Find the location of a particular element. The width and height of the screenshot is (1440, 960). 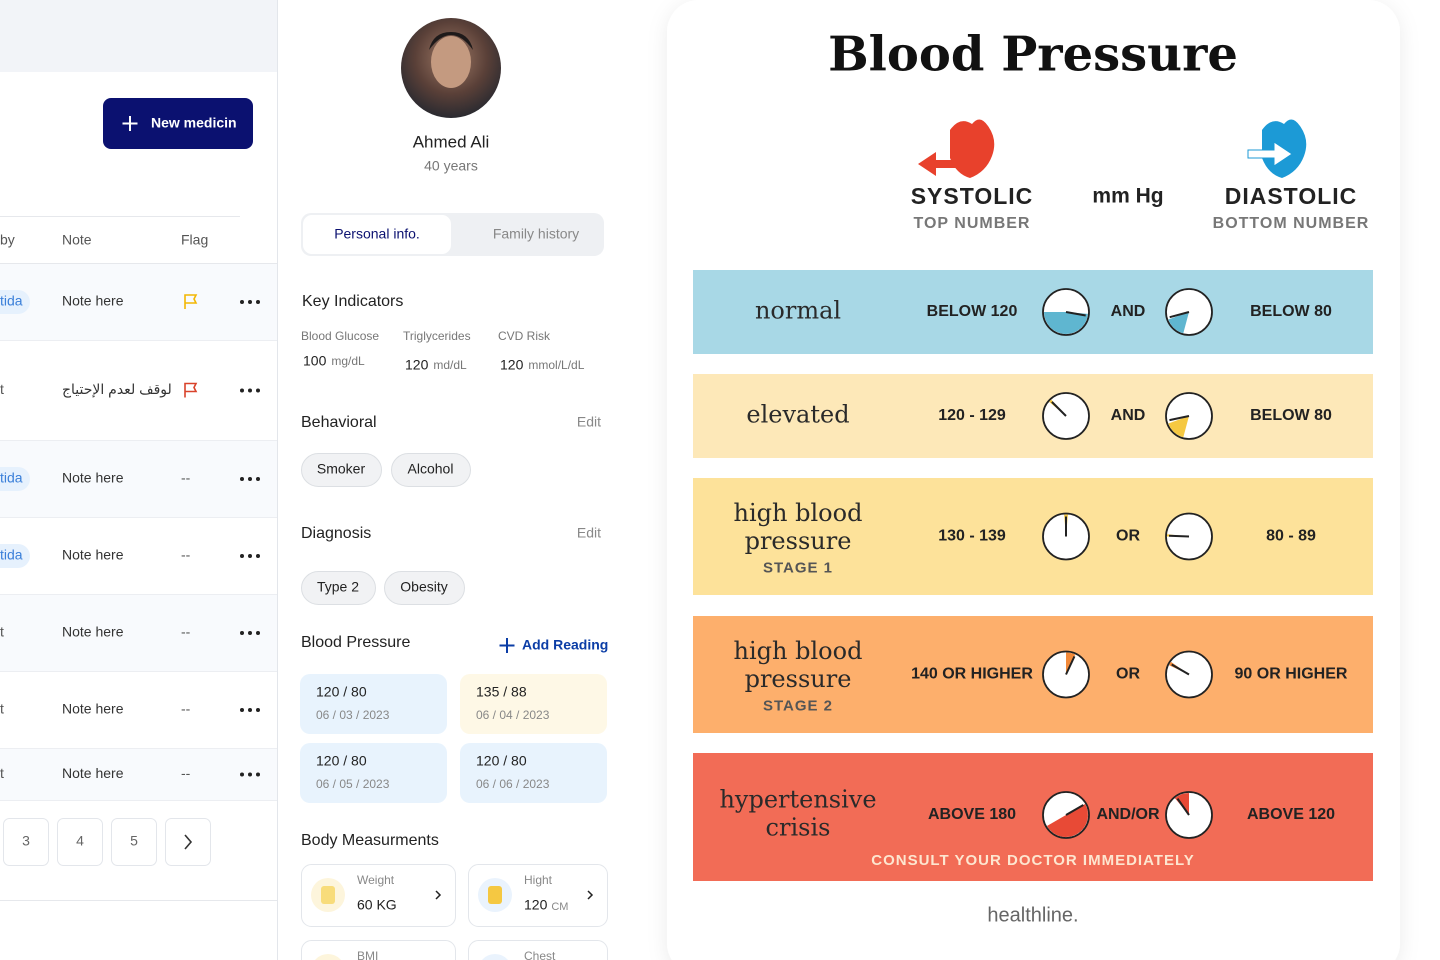

unit-label: mm Hg is located at coordinates (1127, 196).